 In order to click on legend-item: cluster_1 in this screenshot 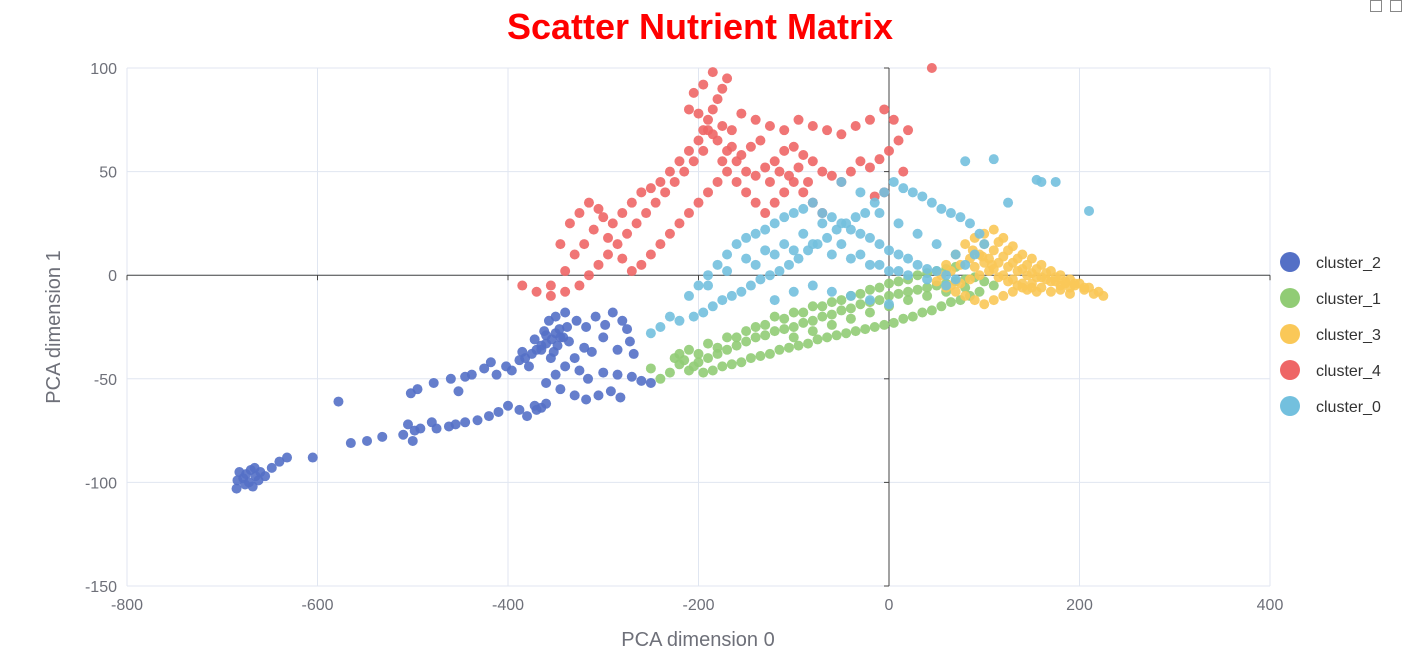, I will do `click(1330, 298)`.